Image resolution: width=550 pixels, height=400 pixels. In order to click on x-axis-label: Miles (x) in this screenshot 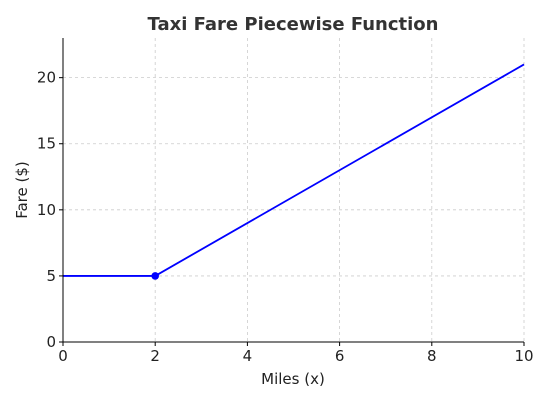, I will do `click(293, 379)`.